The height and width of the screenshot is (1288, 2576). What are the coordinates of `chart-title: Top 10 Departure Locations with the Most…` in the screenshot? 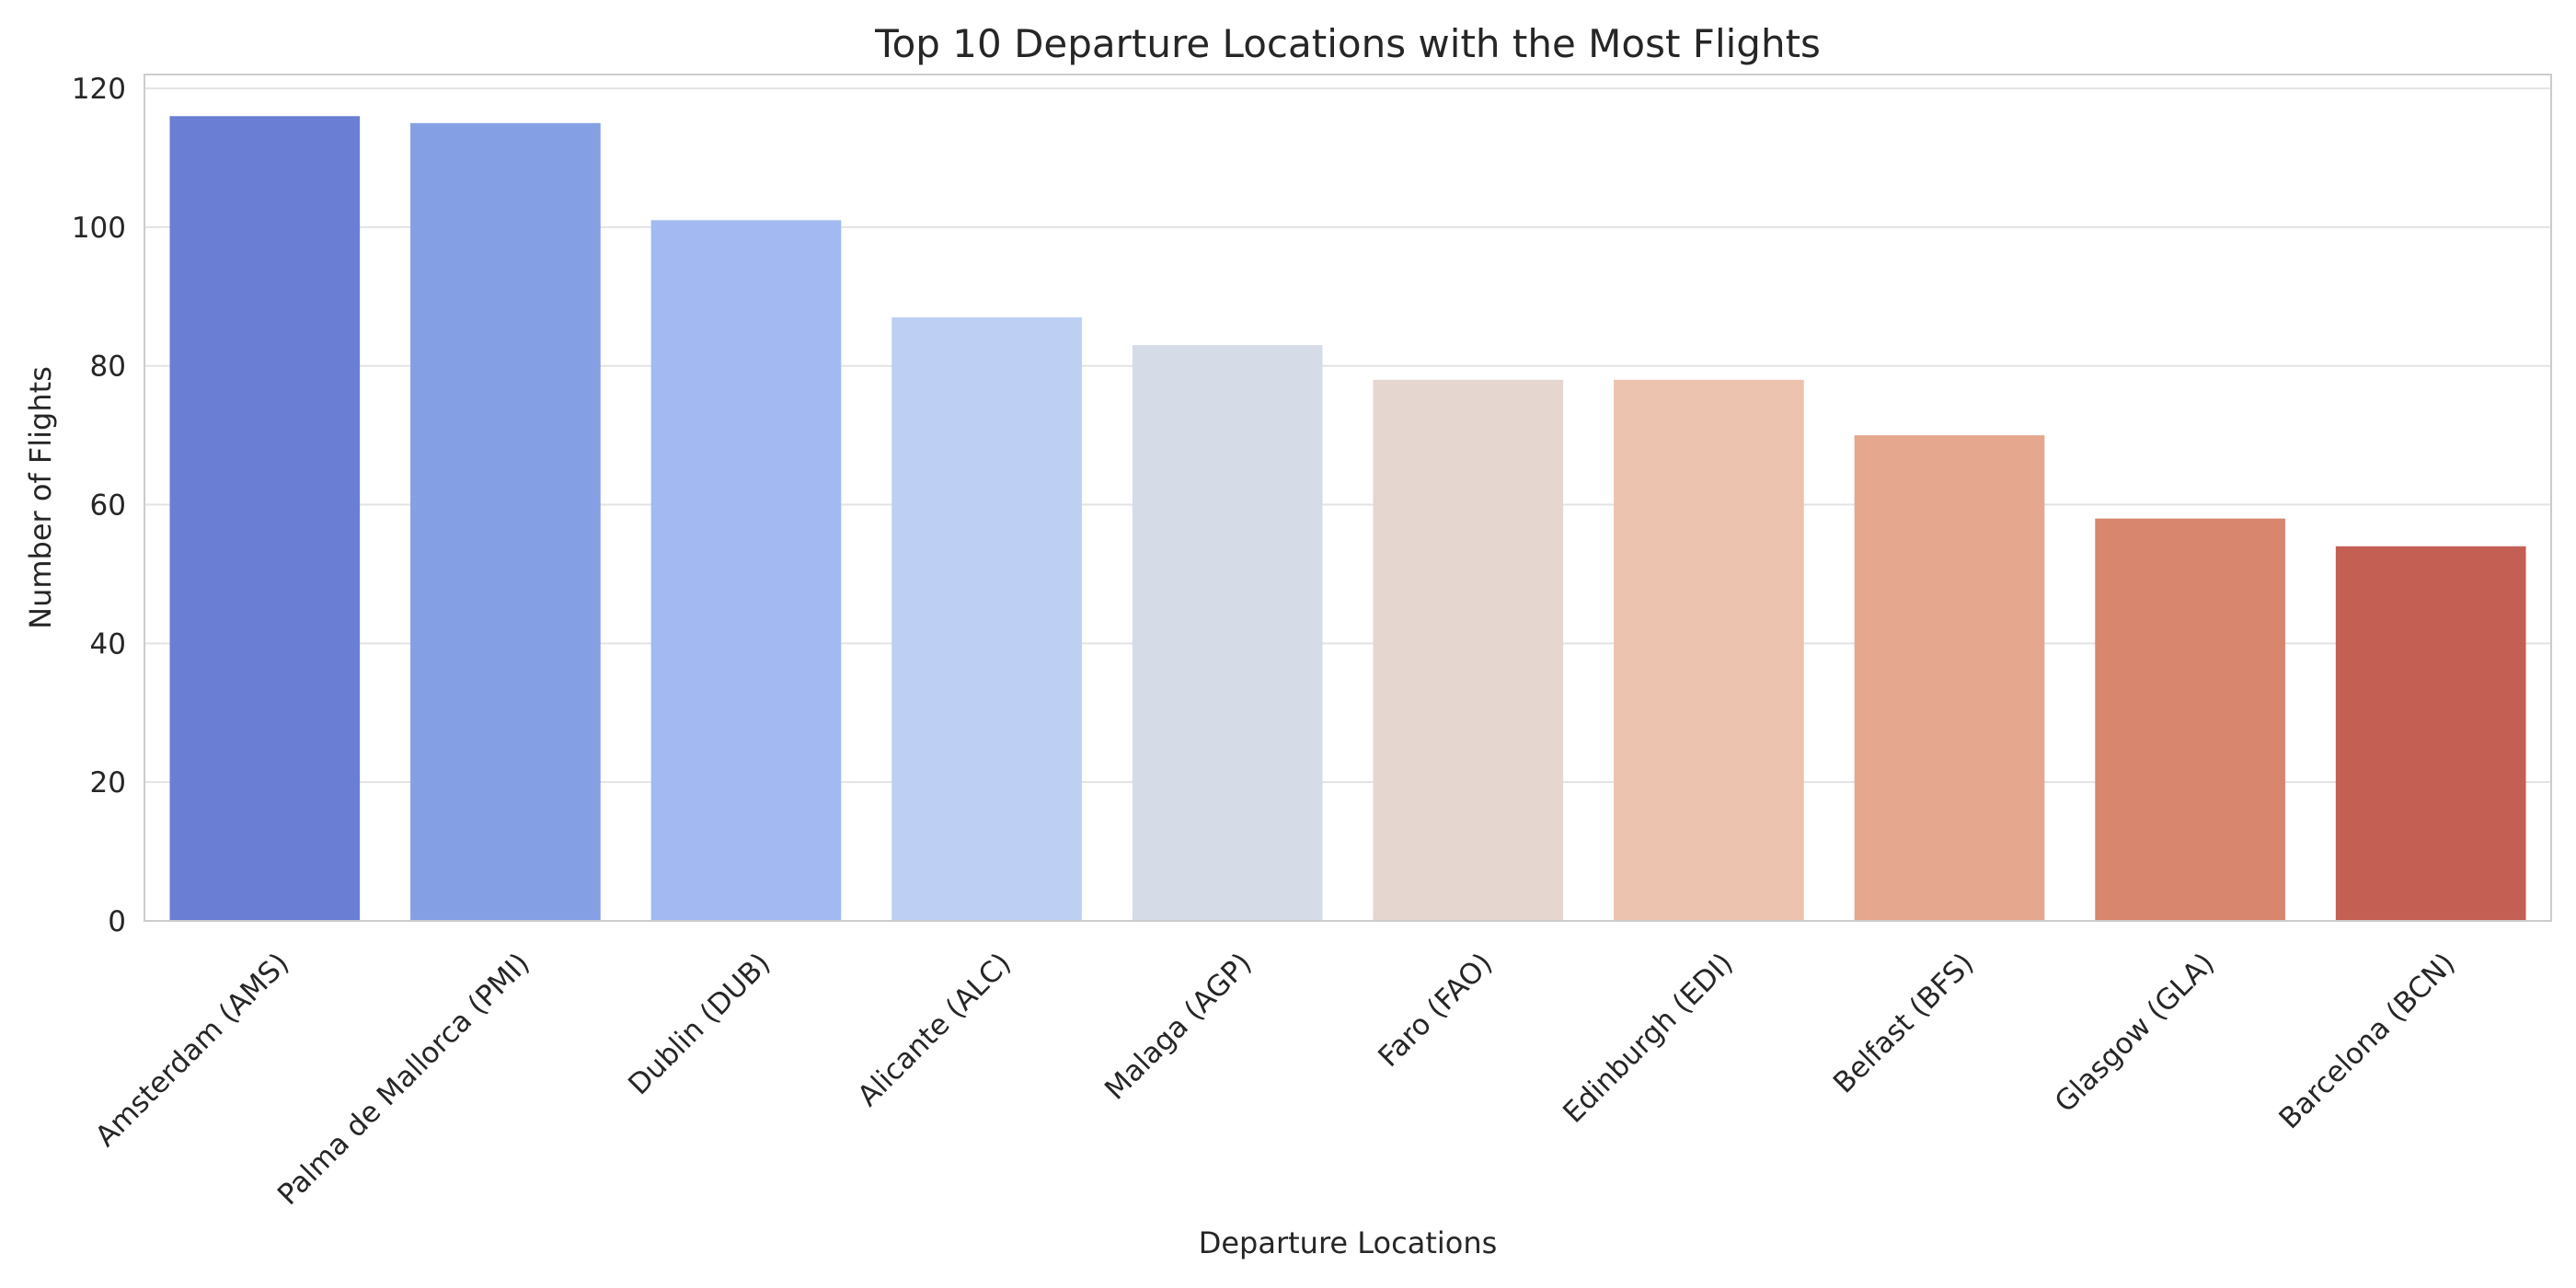 It's located at (1347, 43).